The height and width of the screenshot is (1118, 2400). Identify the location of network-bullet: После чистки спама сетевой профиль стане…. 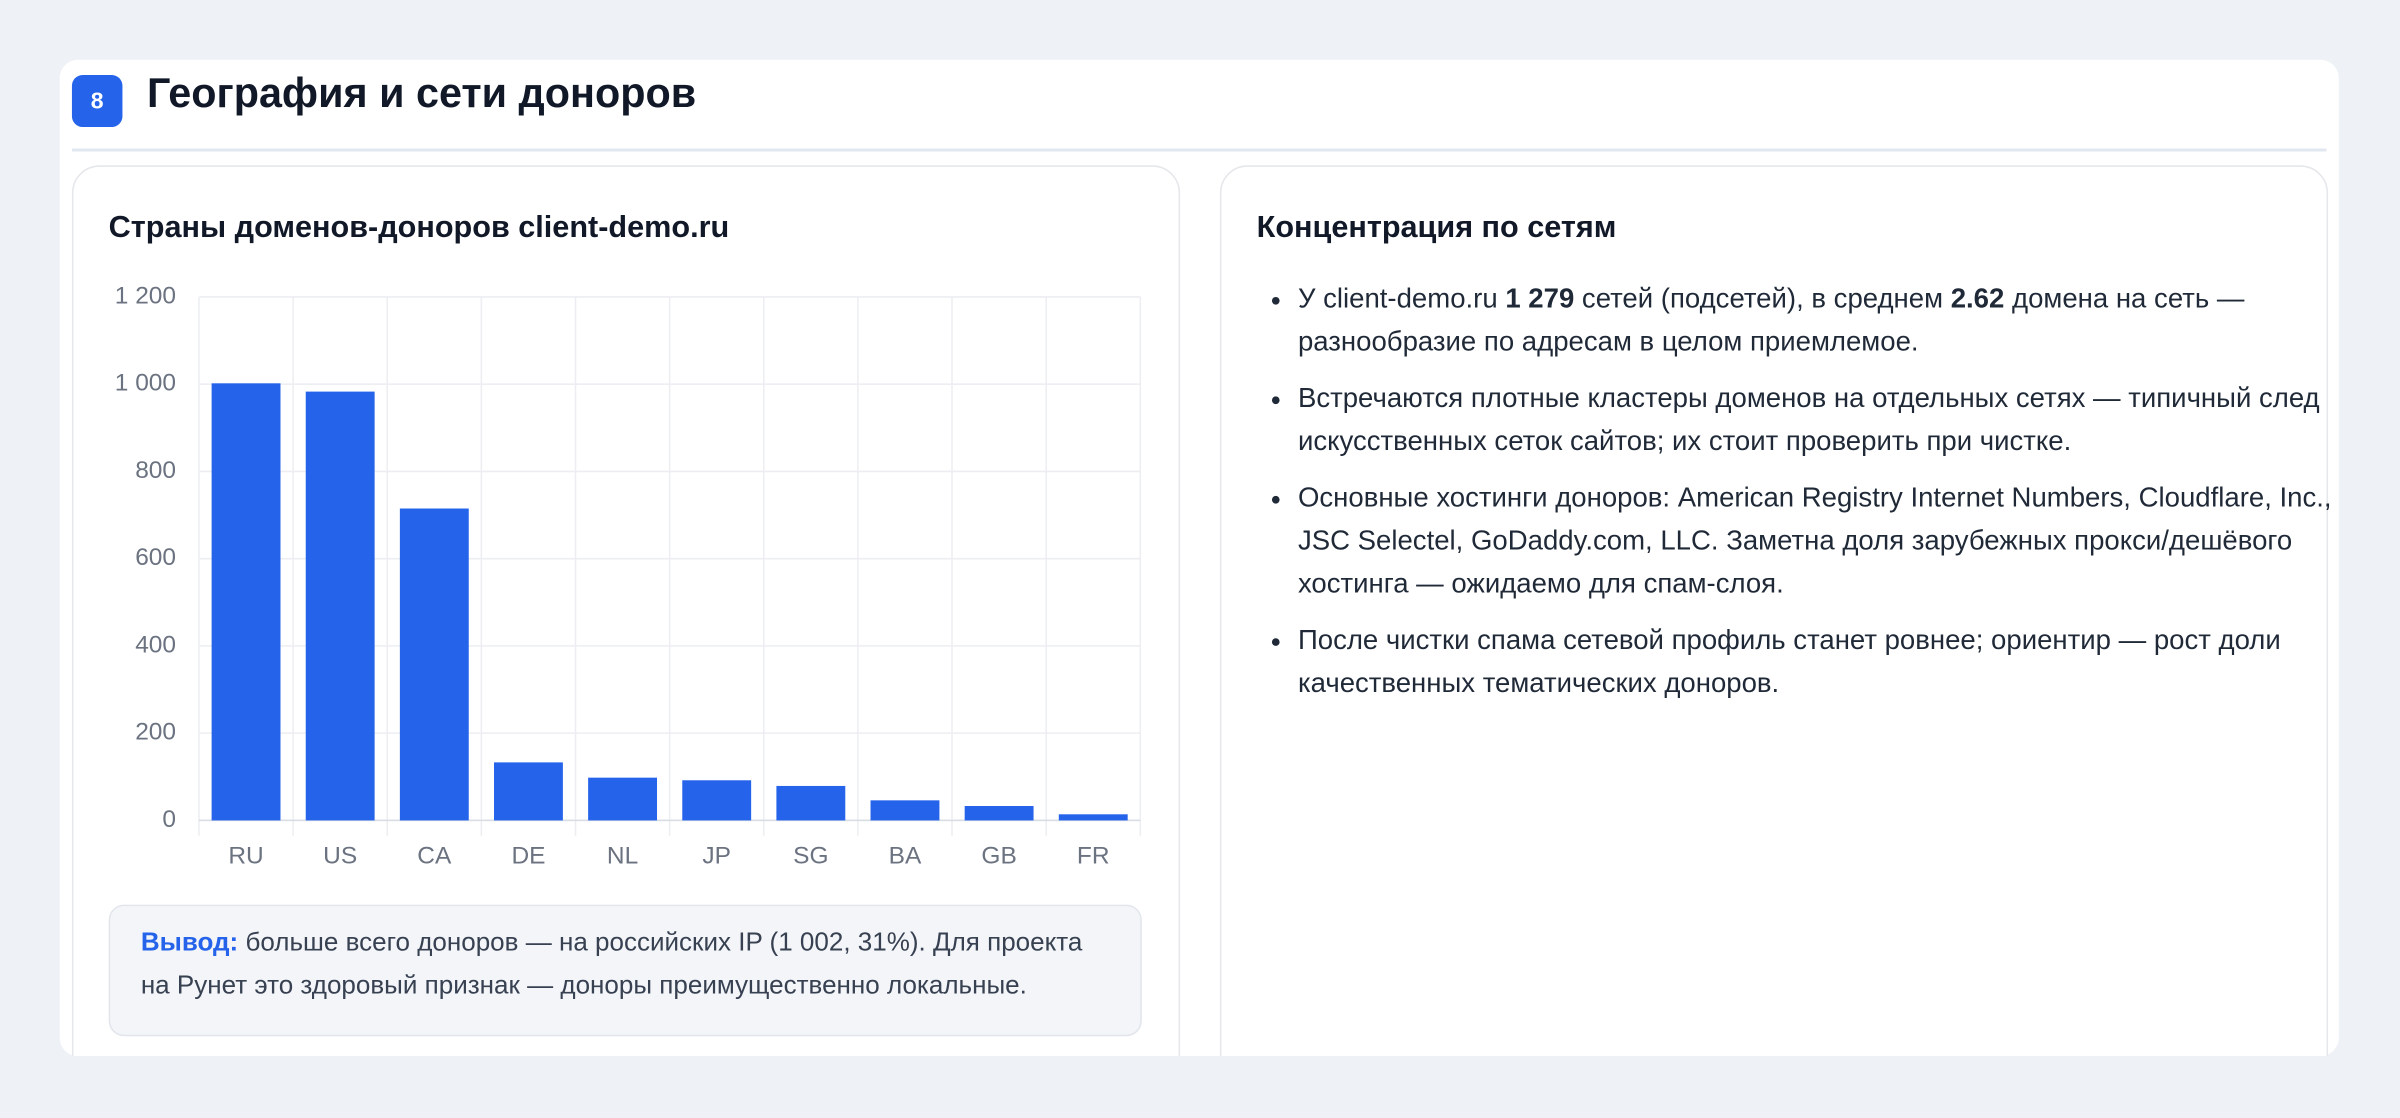
(1826, 661).